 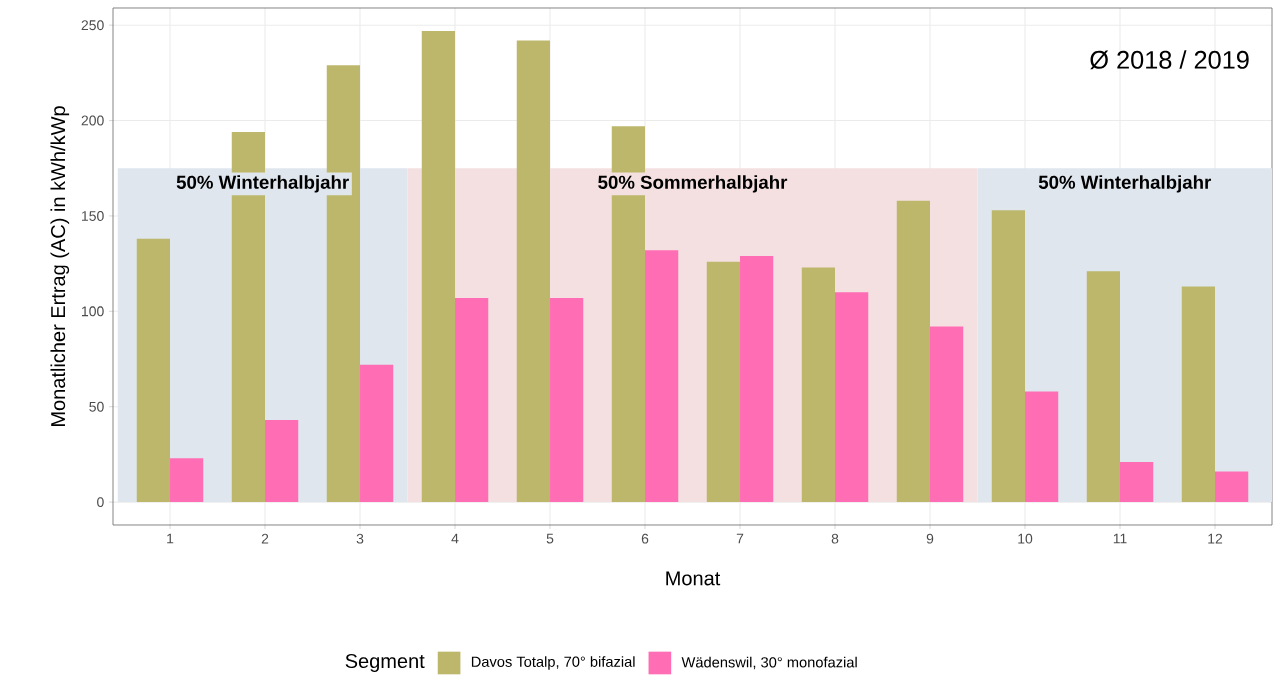 What do you see at coordinates (360, 538) in the screenshot?
I see `x-tick-label: 3` at bounding box center [360, 538].